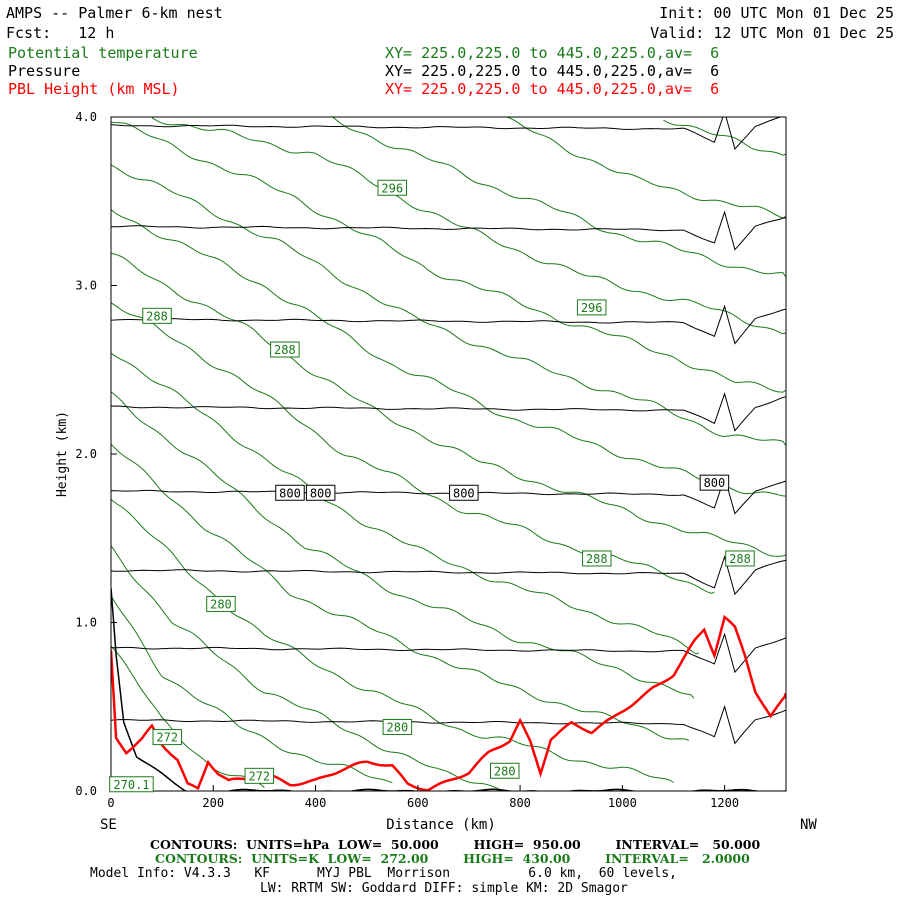 The width and height of the screenshot is (900, 900). Describe the element at coordinates (60, 33) in the screenshot. I see `forecast-hour: Fcst: 12 h` at that location.